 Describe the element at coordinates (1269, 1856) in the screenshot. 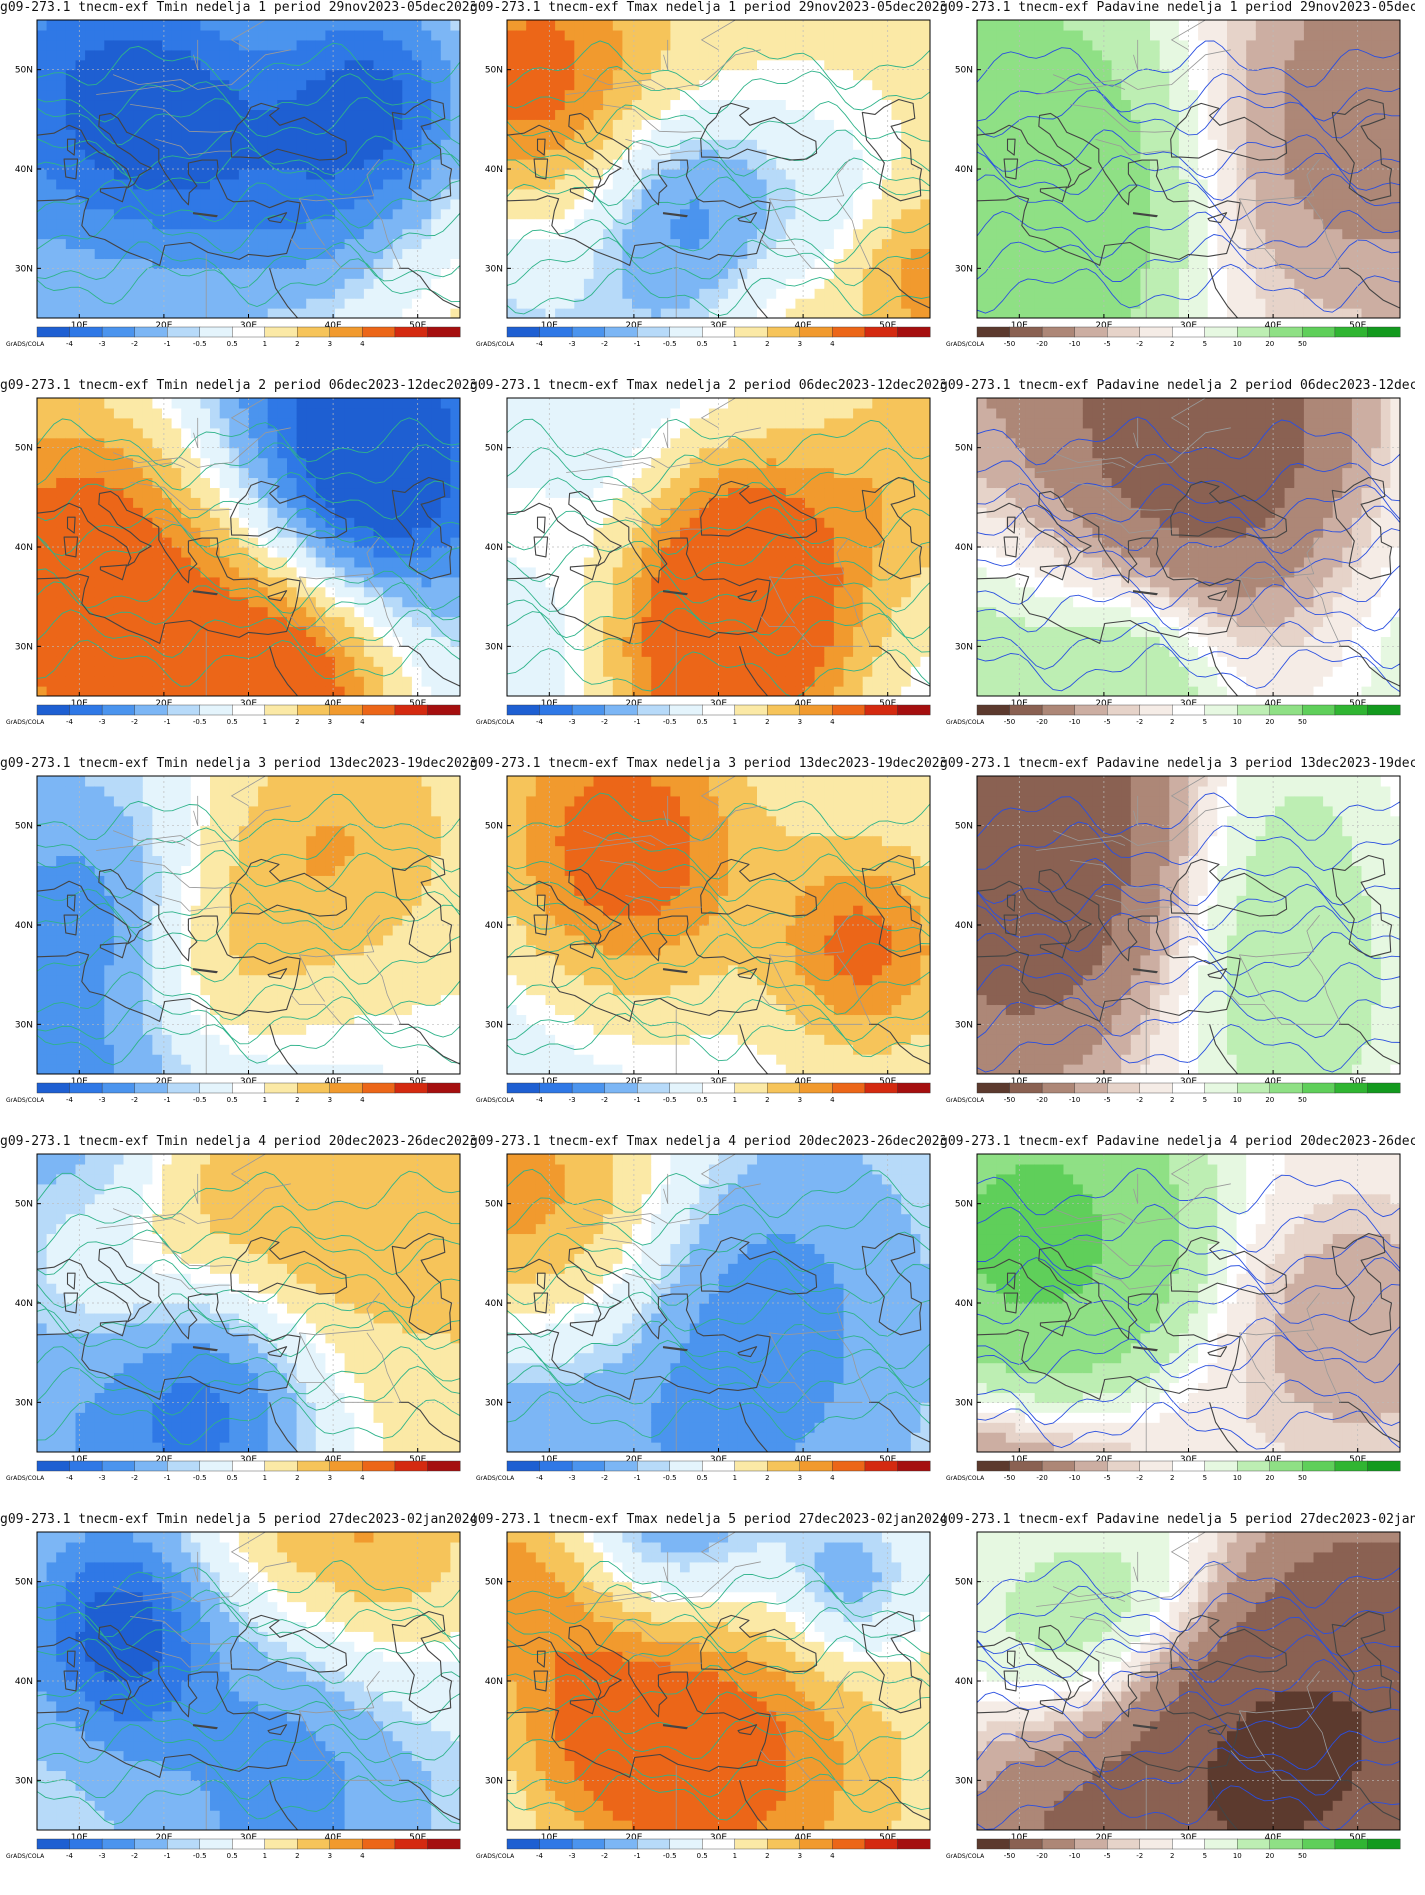

I see `colorbar-label: 20` at that location.